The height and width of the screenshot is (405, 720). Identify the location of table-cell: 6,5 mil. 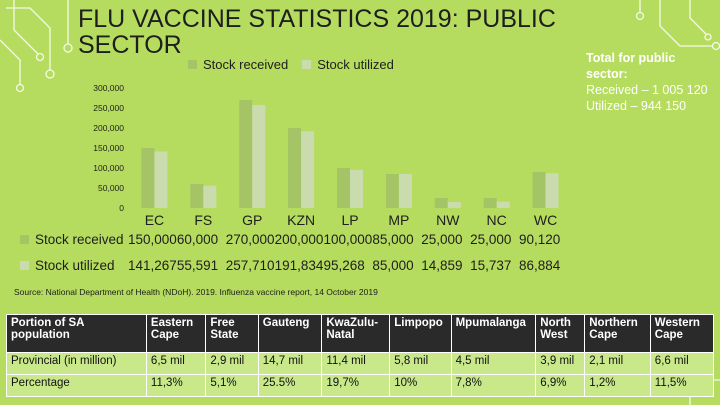
(176, 363).